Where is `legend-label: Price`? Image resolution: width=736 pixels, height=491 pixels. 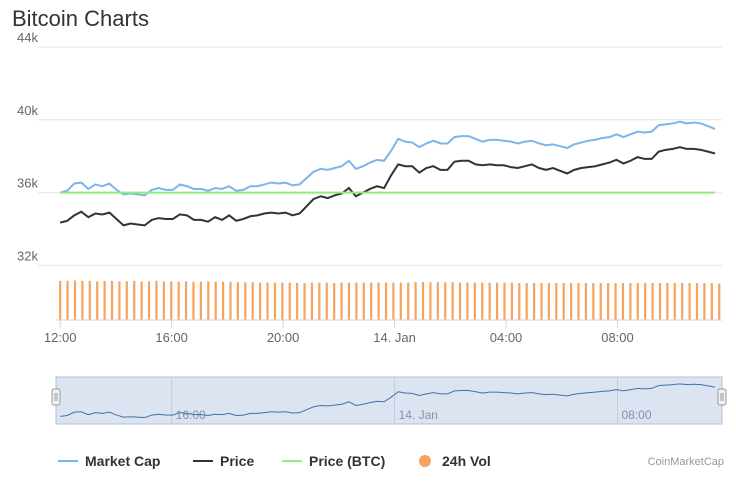
legend-label: Price is located at coordinates (237, 461).